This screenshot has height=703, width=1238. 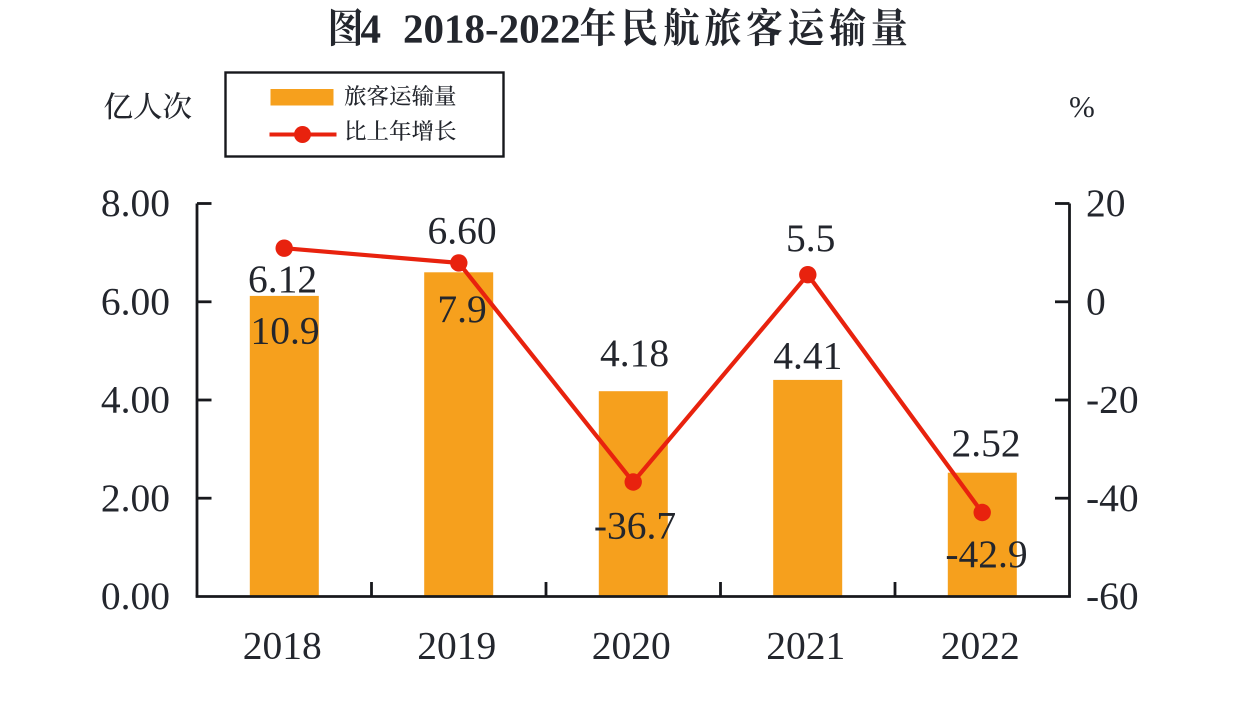 What do you see at coordinates (282, 646) in the screenshot?
I see `svg-text: 2018` at bounding box center [282, 646].